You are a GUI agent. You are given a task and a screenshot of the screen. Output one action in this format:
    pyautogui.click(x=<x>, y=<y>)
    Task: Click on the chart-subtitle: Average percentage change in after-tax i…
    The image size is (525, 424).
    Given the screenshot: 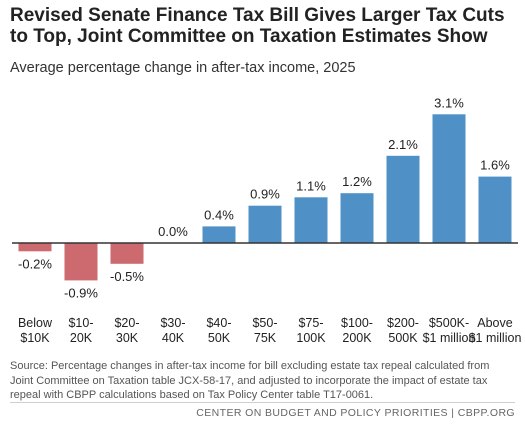 What is the action you would take?
    pyautogui.click(x=183, y=68)
    